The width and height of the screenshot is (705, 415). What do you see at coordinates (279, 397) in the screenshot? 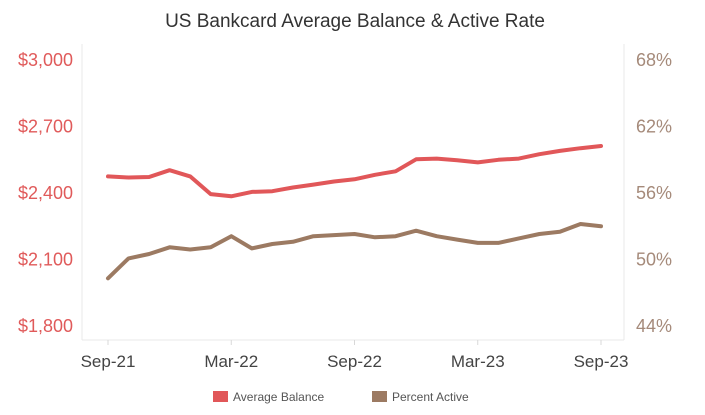
I see `legend-label: Average Balance` at bounding box center [279, 397].